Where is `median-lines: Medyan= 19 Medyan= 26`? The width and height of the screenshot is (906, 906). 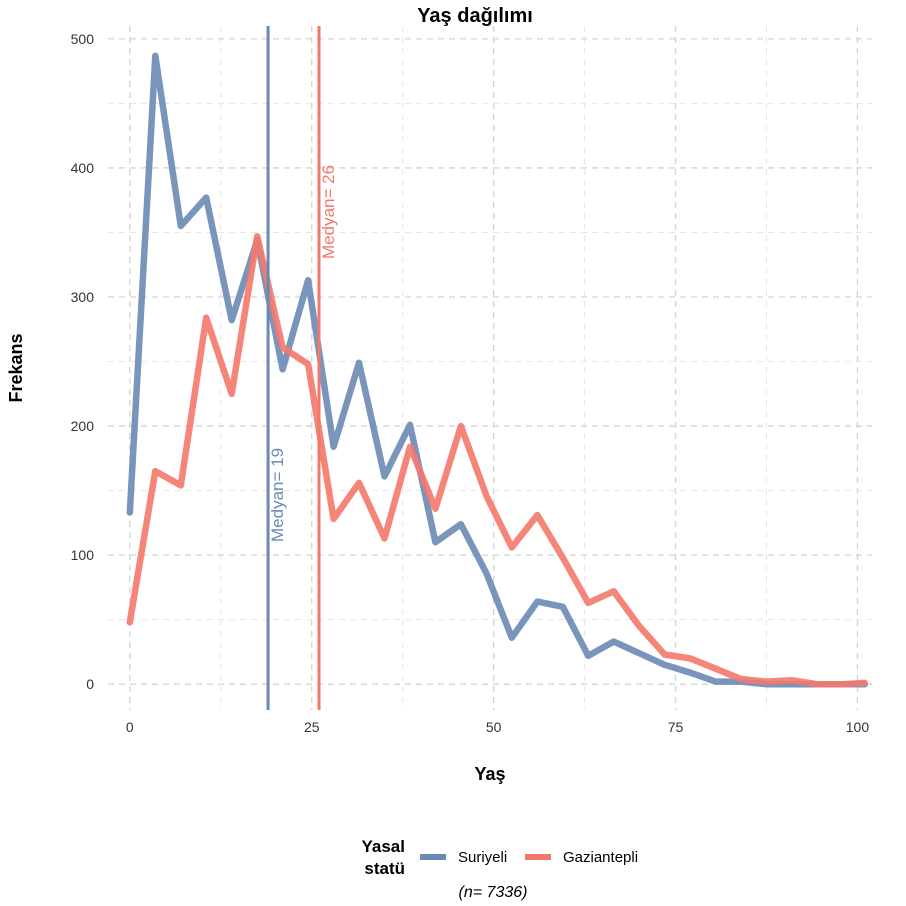 median-lines: Medyan= 19 Medyan= 26 is located at coordinates (302, 368).